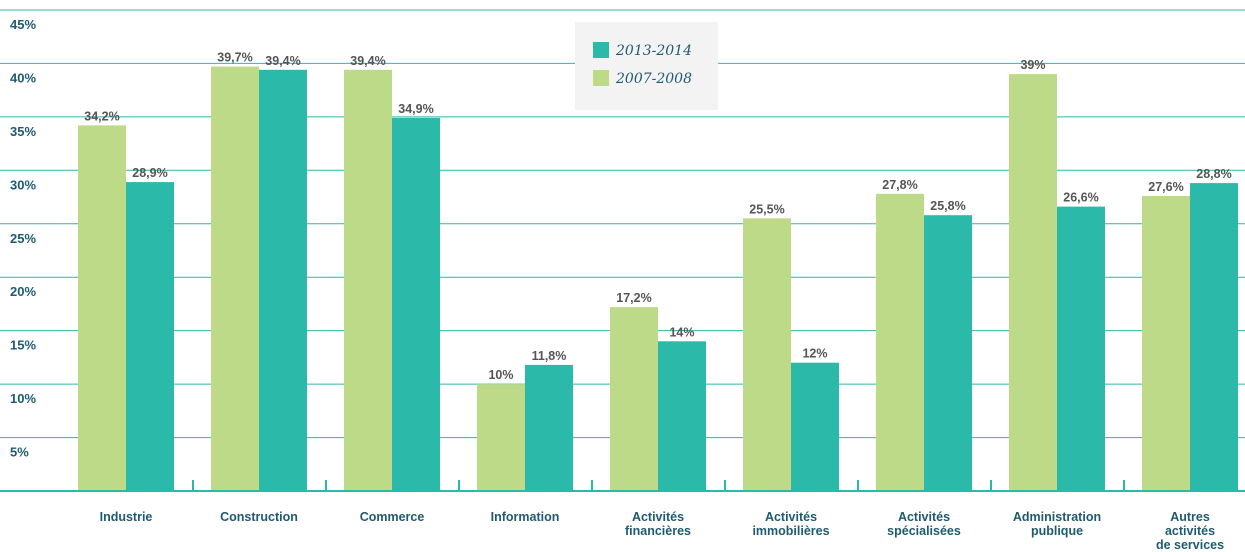 Image resolution: width=1245 pixels, height=552 pixels. What do you see at coordinates (101, 116) in the screenshot?
I see `value-label: 34,2%` at bounding box center [101, 116].